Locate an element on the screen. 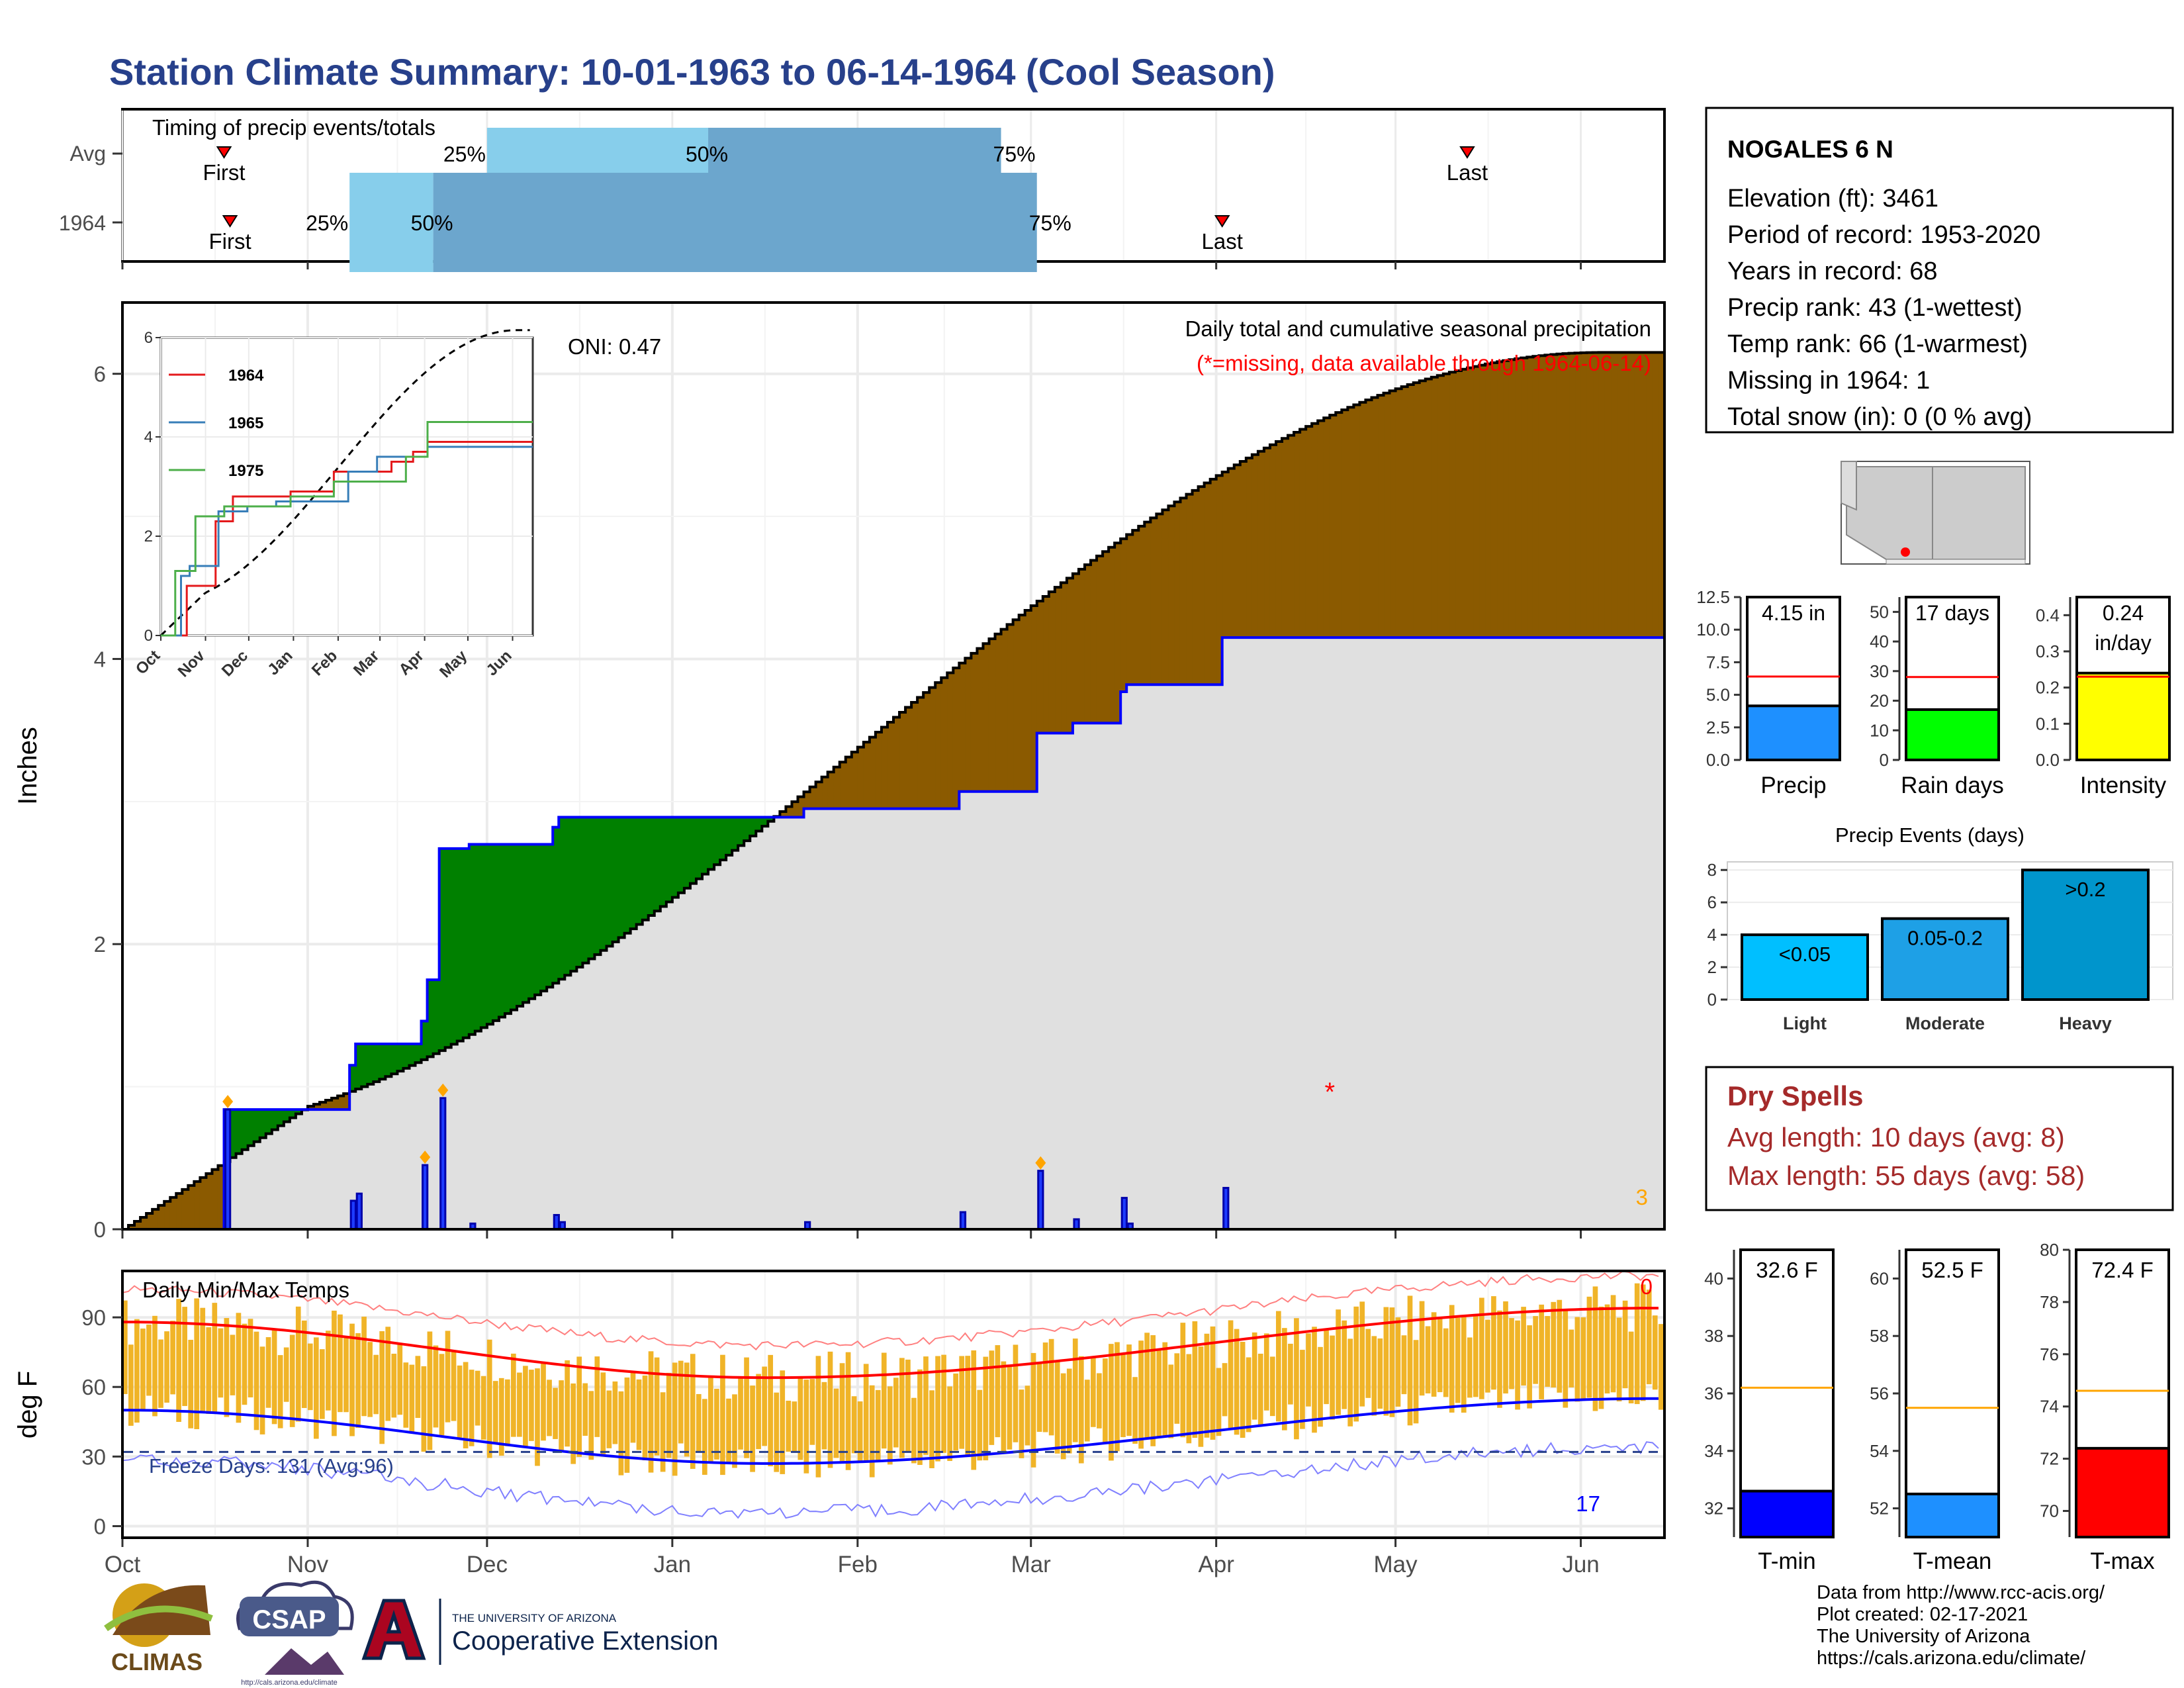 The image size is (2184, 1688). summary-category-label: Intensity is located at coordinates (2123, 785).